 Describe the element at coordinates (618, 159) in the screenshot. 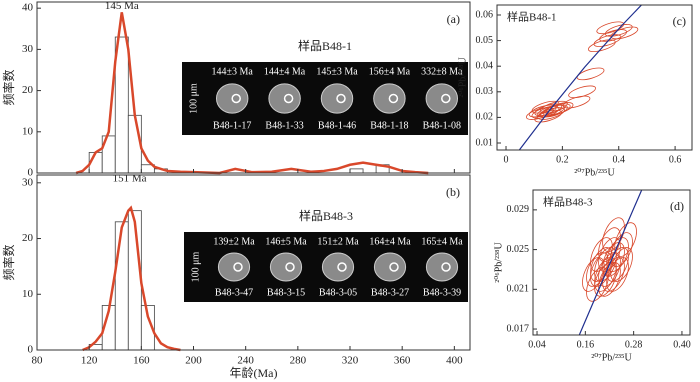

I see `x-tick-label: 0.4` at that location.